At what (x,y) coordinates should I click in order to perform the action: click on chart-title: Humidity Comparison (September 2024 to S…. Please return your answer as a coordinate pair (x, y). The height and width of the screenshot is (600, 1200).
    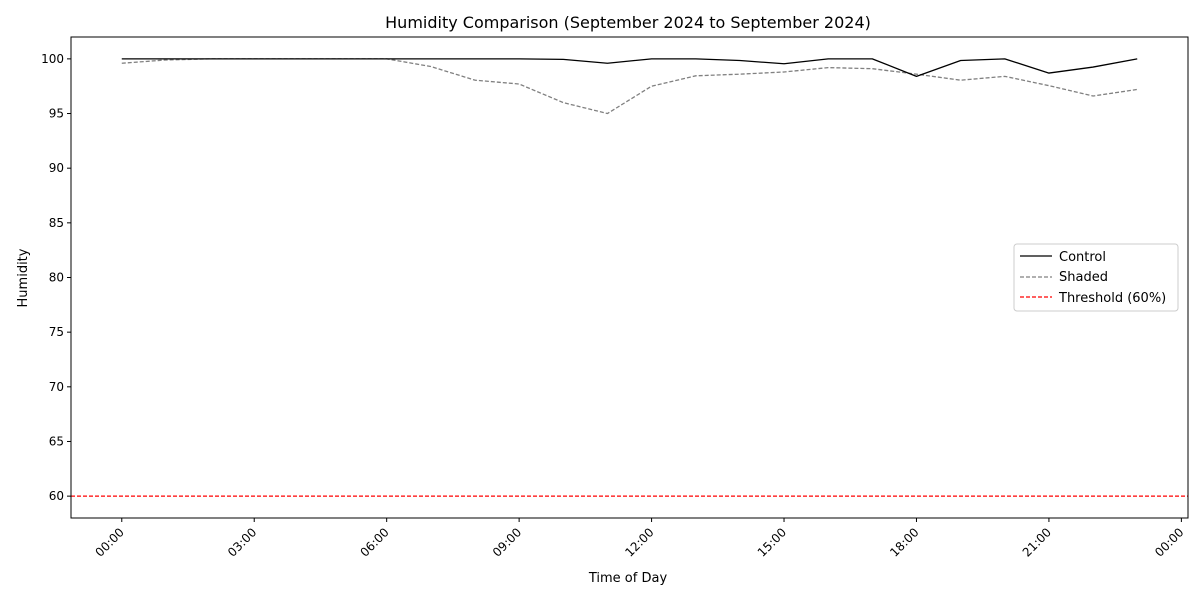
    Looking at the image, I should click on (628, 22).